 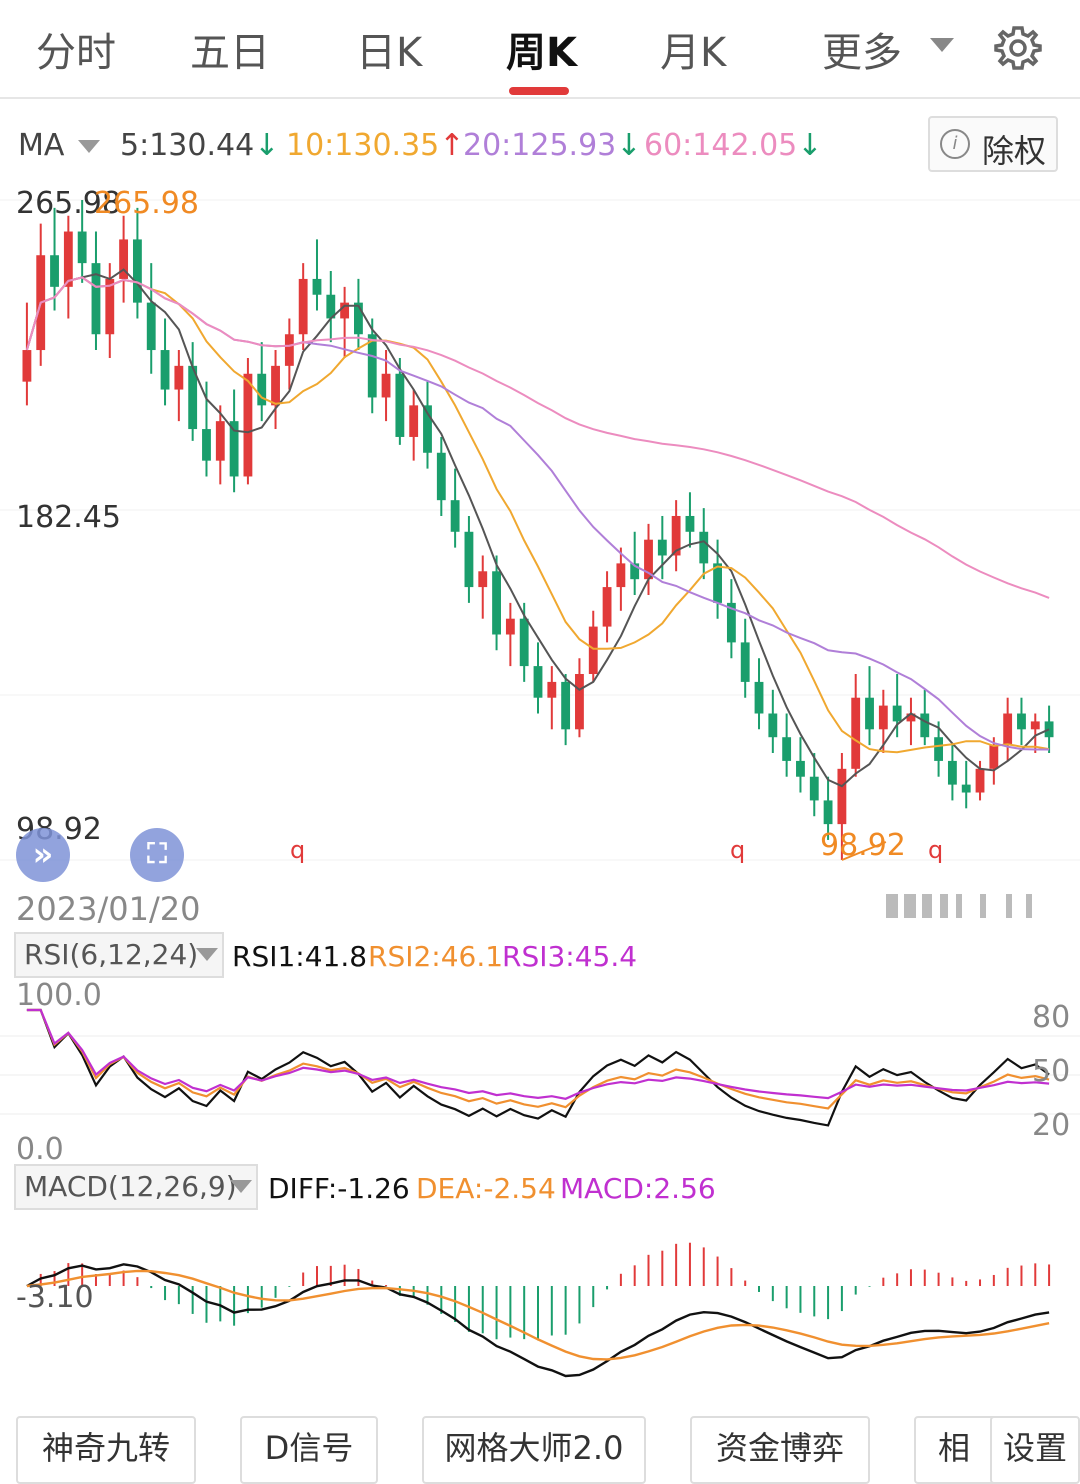 I want to click on tab-intraday: 分时, so click(x=76, y=53).